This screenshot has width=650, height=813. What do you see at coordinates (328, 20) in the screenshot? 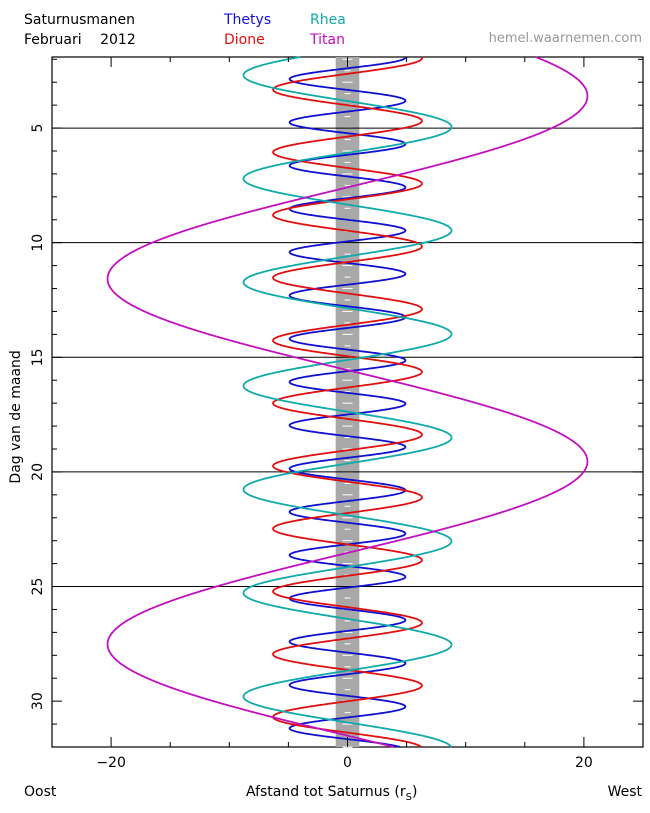
I see `legend-rhea: Rhea` at bounding box center [328, 20].